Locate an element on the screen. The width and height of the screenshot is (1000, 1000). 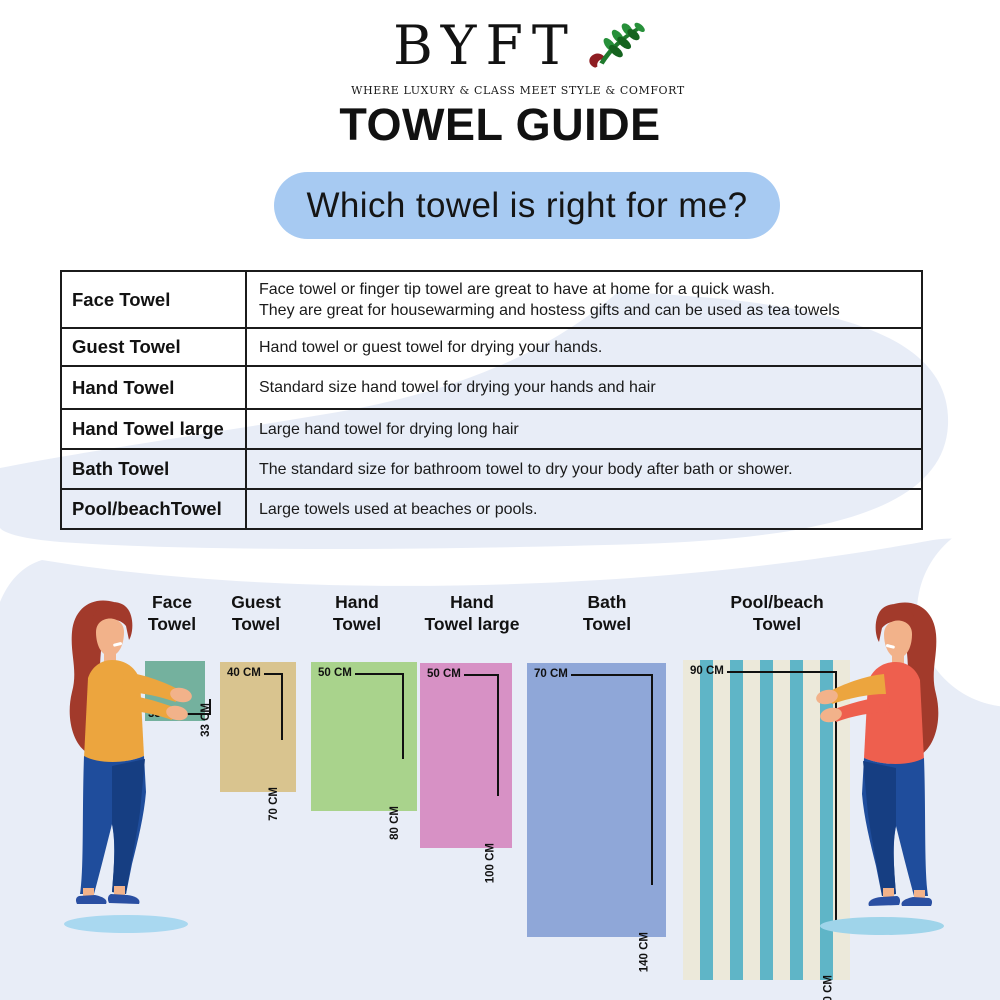
woman-left-illustration is located at coordinates (128, 766).